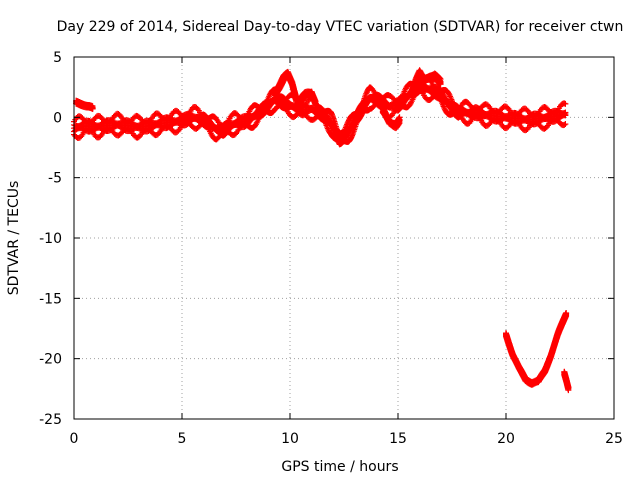 The height and width of the screenshot is (485, 640). Describe the element at coordinates (84, 104) in the screenshot. I see `series-start-segment` at that location.